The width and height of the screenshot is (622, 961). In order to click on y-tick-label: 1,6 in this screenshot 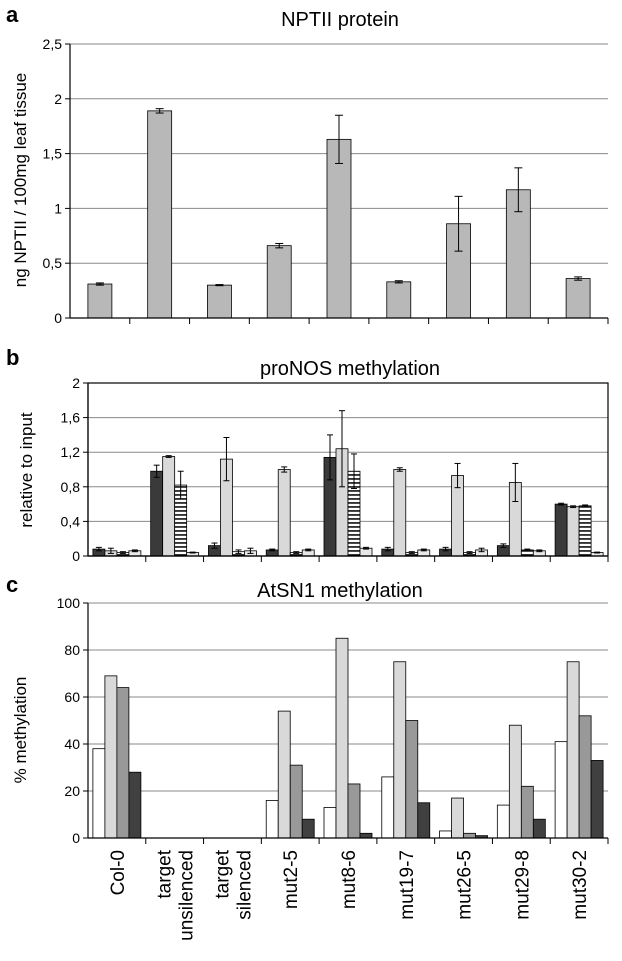, I will do `click(71, 418)`.